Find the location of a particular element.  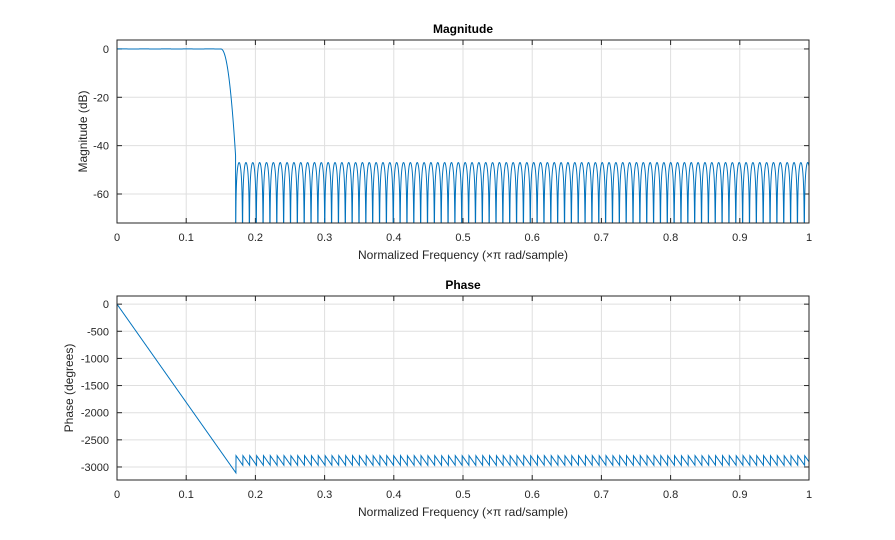

y-axis-label: Phase (degrees) is located at coordinates (69, 388).